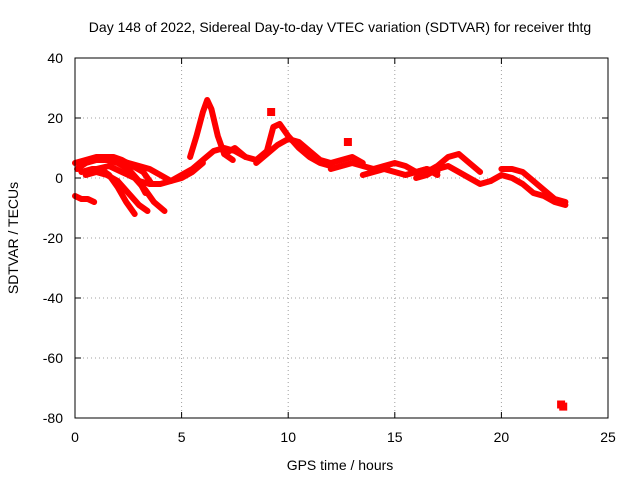  I want to click on y-tick-label: 40, so click(55, 58).